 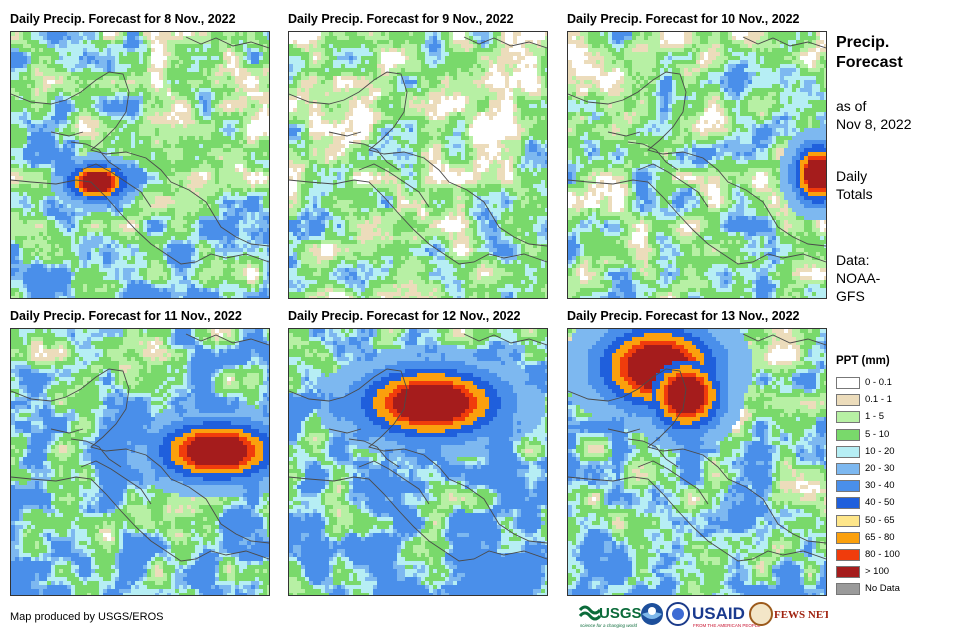 What do you see at coordinates (882, 554) in the screenshot?
I see `legend-label: 80 - 100` at bounding box center [882, 554].